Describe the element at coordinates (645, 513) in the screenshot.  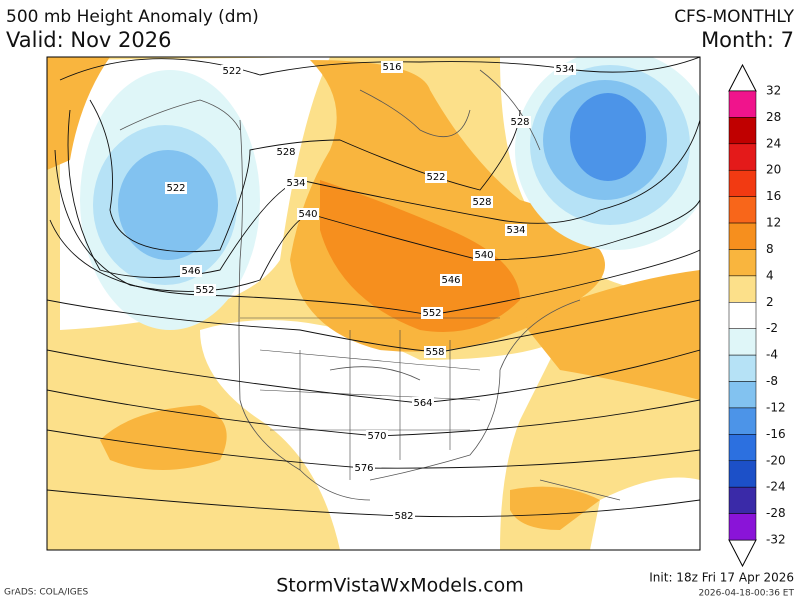
I see `neutral-area` at that location.